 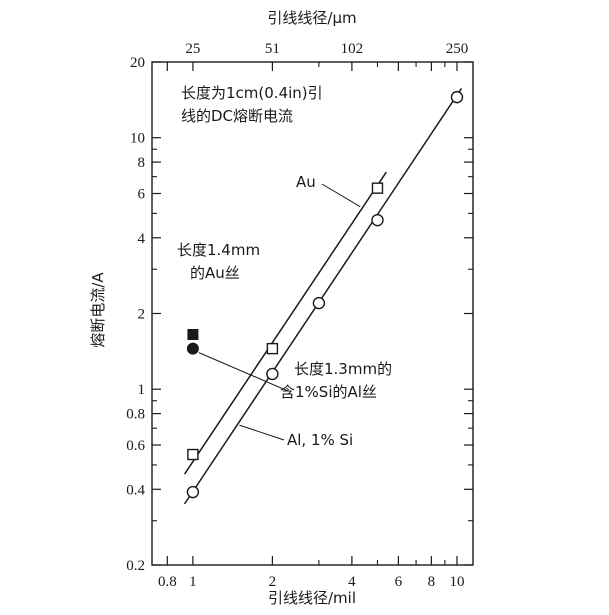 What do you see at coordinates (328, 392) in the screenshot?
I see `annotation-al-short-line2: 含1%Si的Al丝` at bounding box center [328, 392].